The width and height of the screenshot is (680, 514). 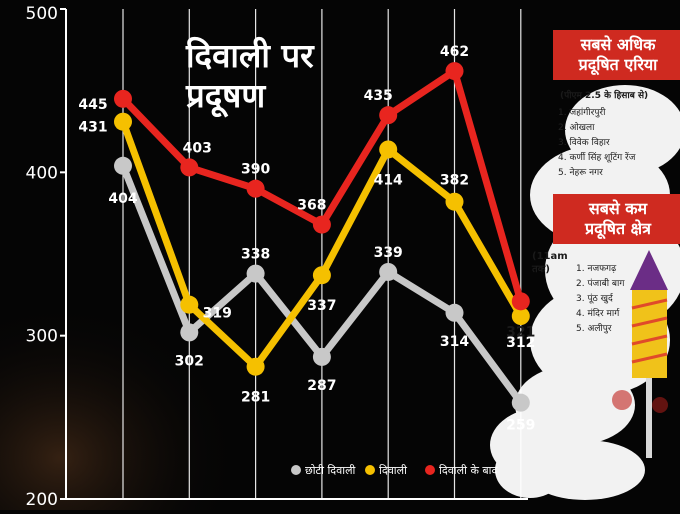 I want to click on data-label: 403, so click(x=197, y=148).